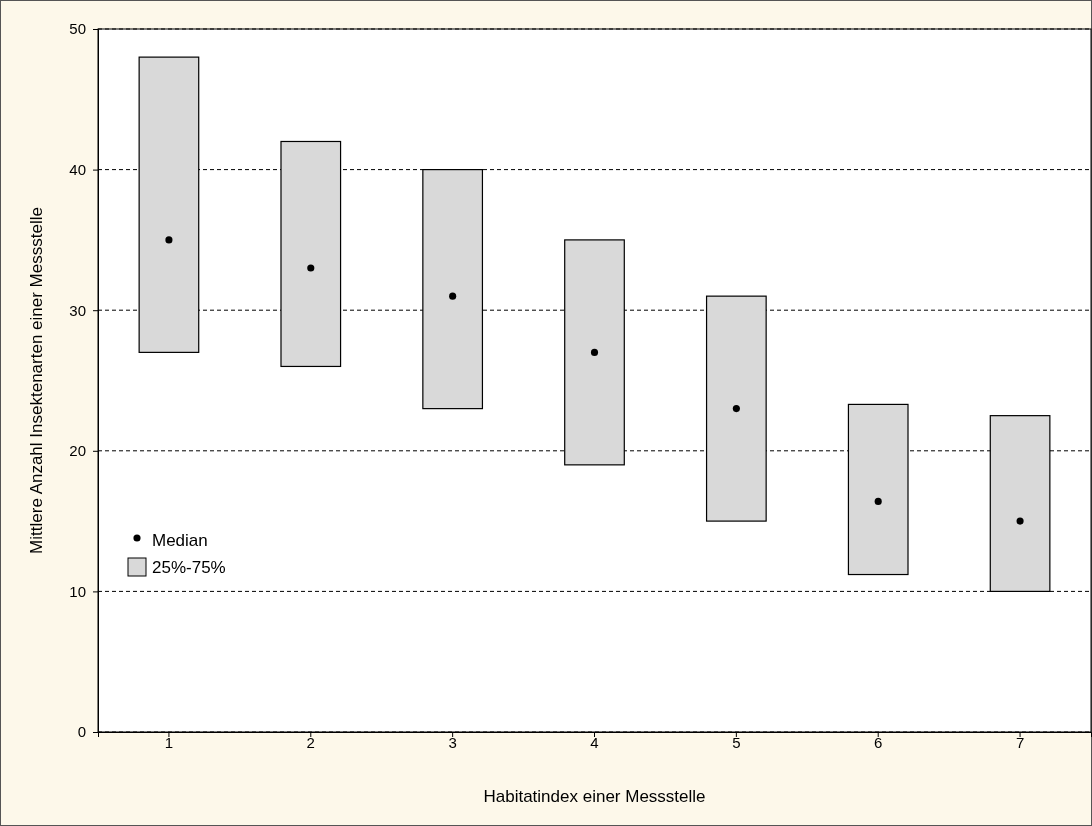  What do you see at coordinates (594, 796) in the screenshot?
I see `x-axis-title: Habitatindex einer Messstelle` at bounding box center [594, 796].